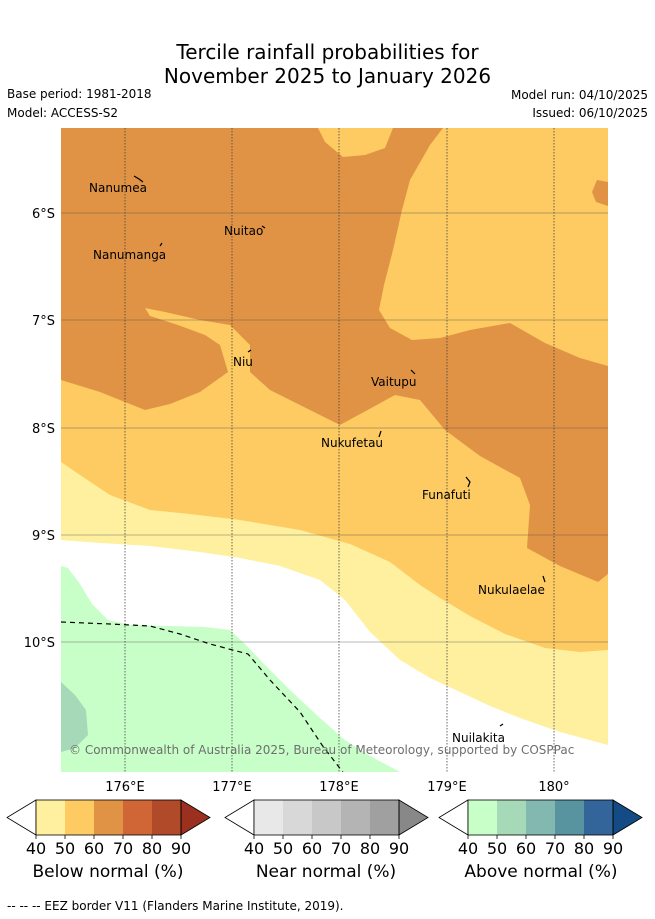 This screenshot has height=919, width=655. I want to click on lon-label: 176°E, so click(125, 787).